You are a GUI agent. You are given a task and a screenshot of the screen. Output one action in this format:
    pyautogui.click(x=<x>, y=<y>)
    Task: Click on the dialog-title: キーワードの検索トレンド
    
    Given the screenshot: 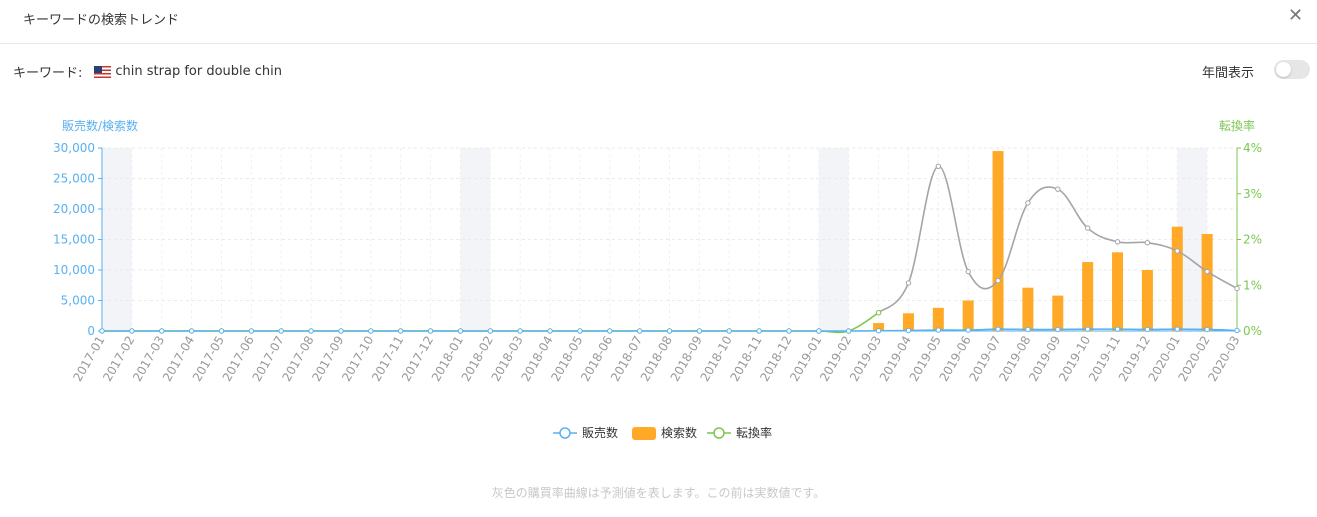 What is the action you would take?
    pyautogui.click(x=101, y=20)
    